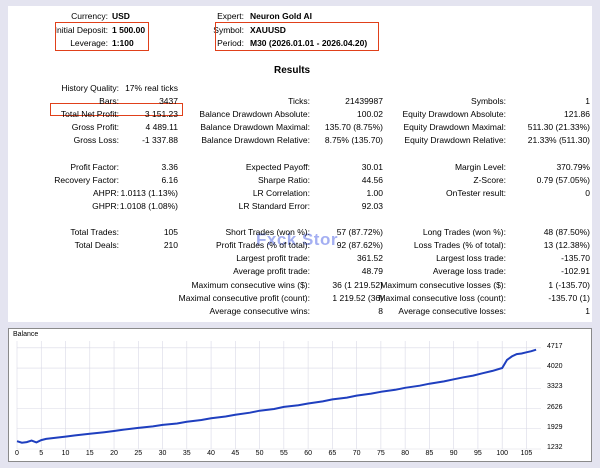 The height and width of the screenshot is (468, 600). What do you see at coordinates (109, 101) in the screenshot?
I see `stat-col1-label: Bars:` at bounding box center [109, 101].